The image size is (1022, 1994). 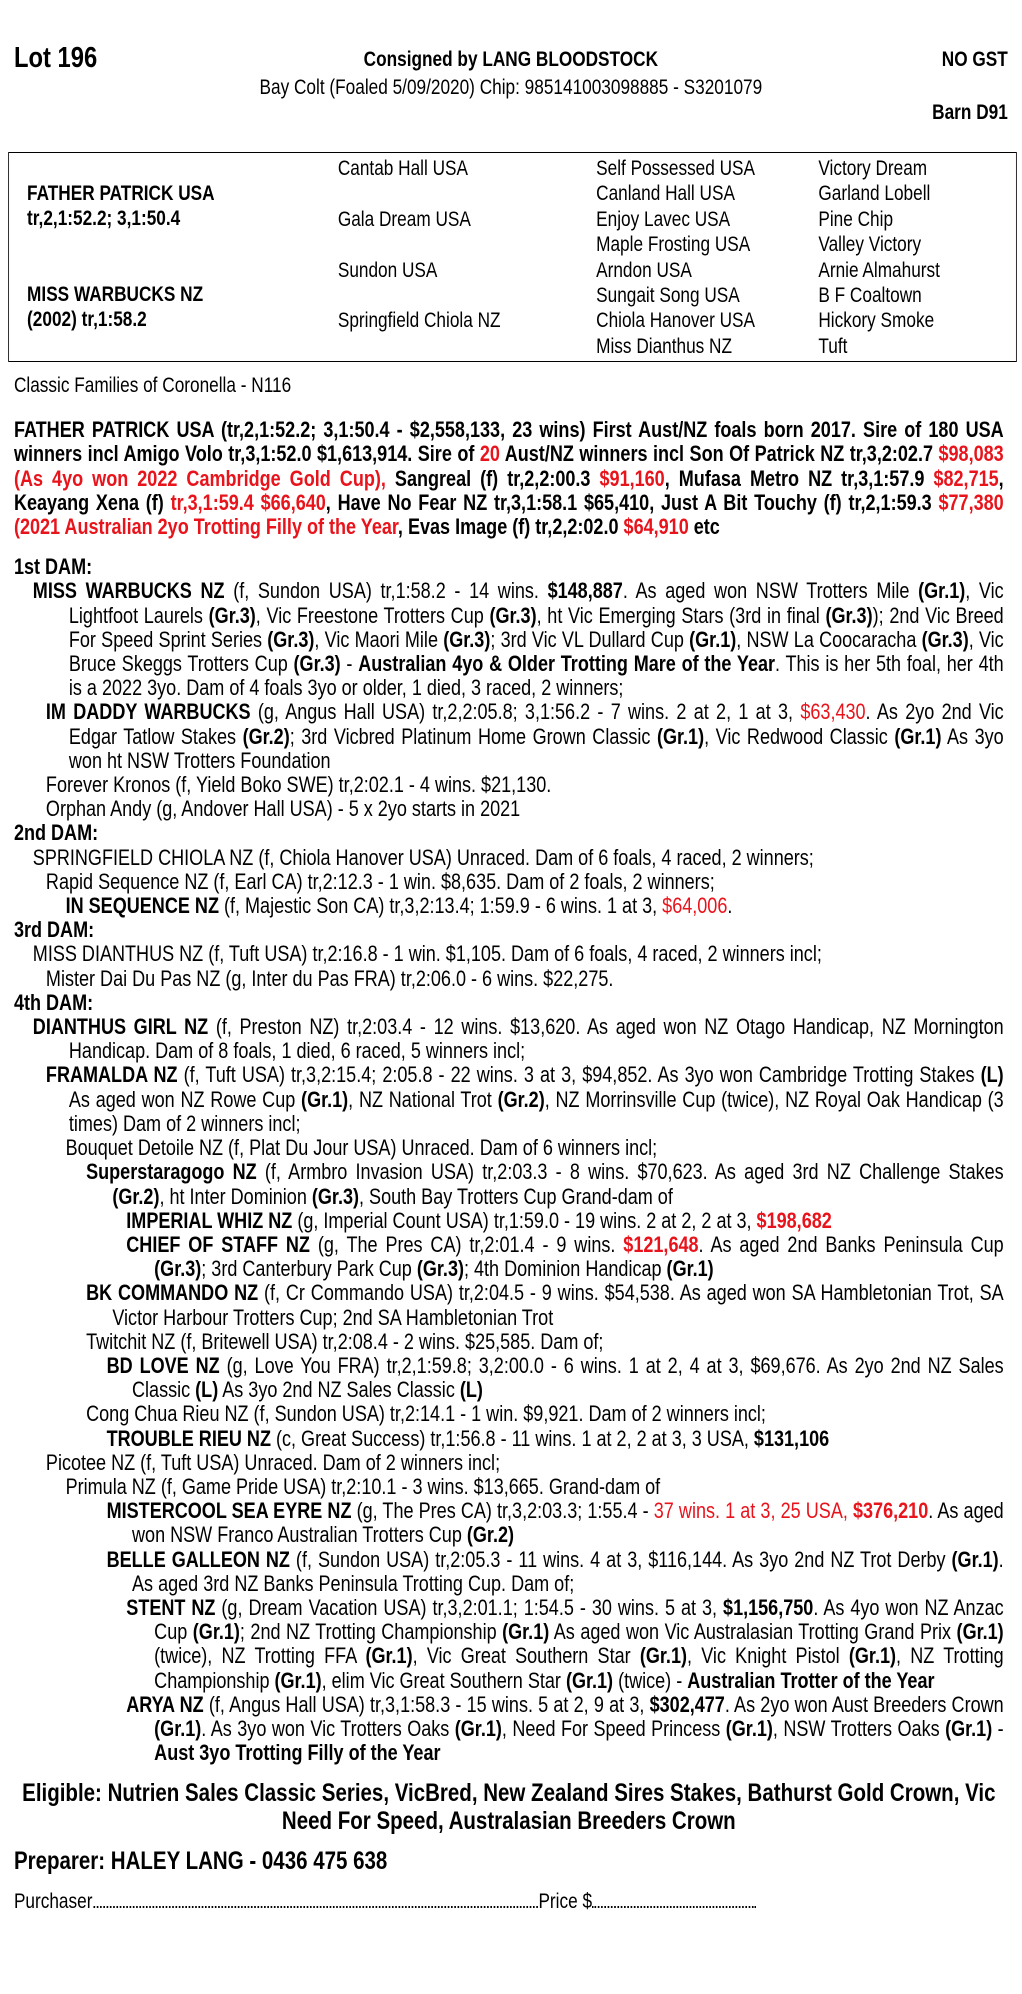 I want to click on text-run: , NZ Trotting Championship, so click(x=579, y=1668).